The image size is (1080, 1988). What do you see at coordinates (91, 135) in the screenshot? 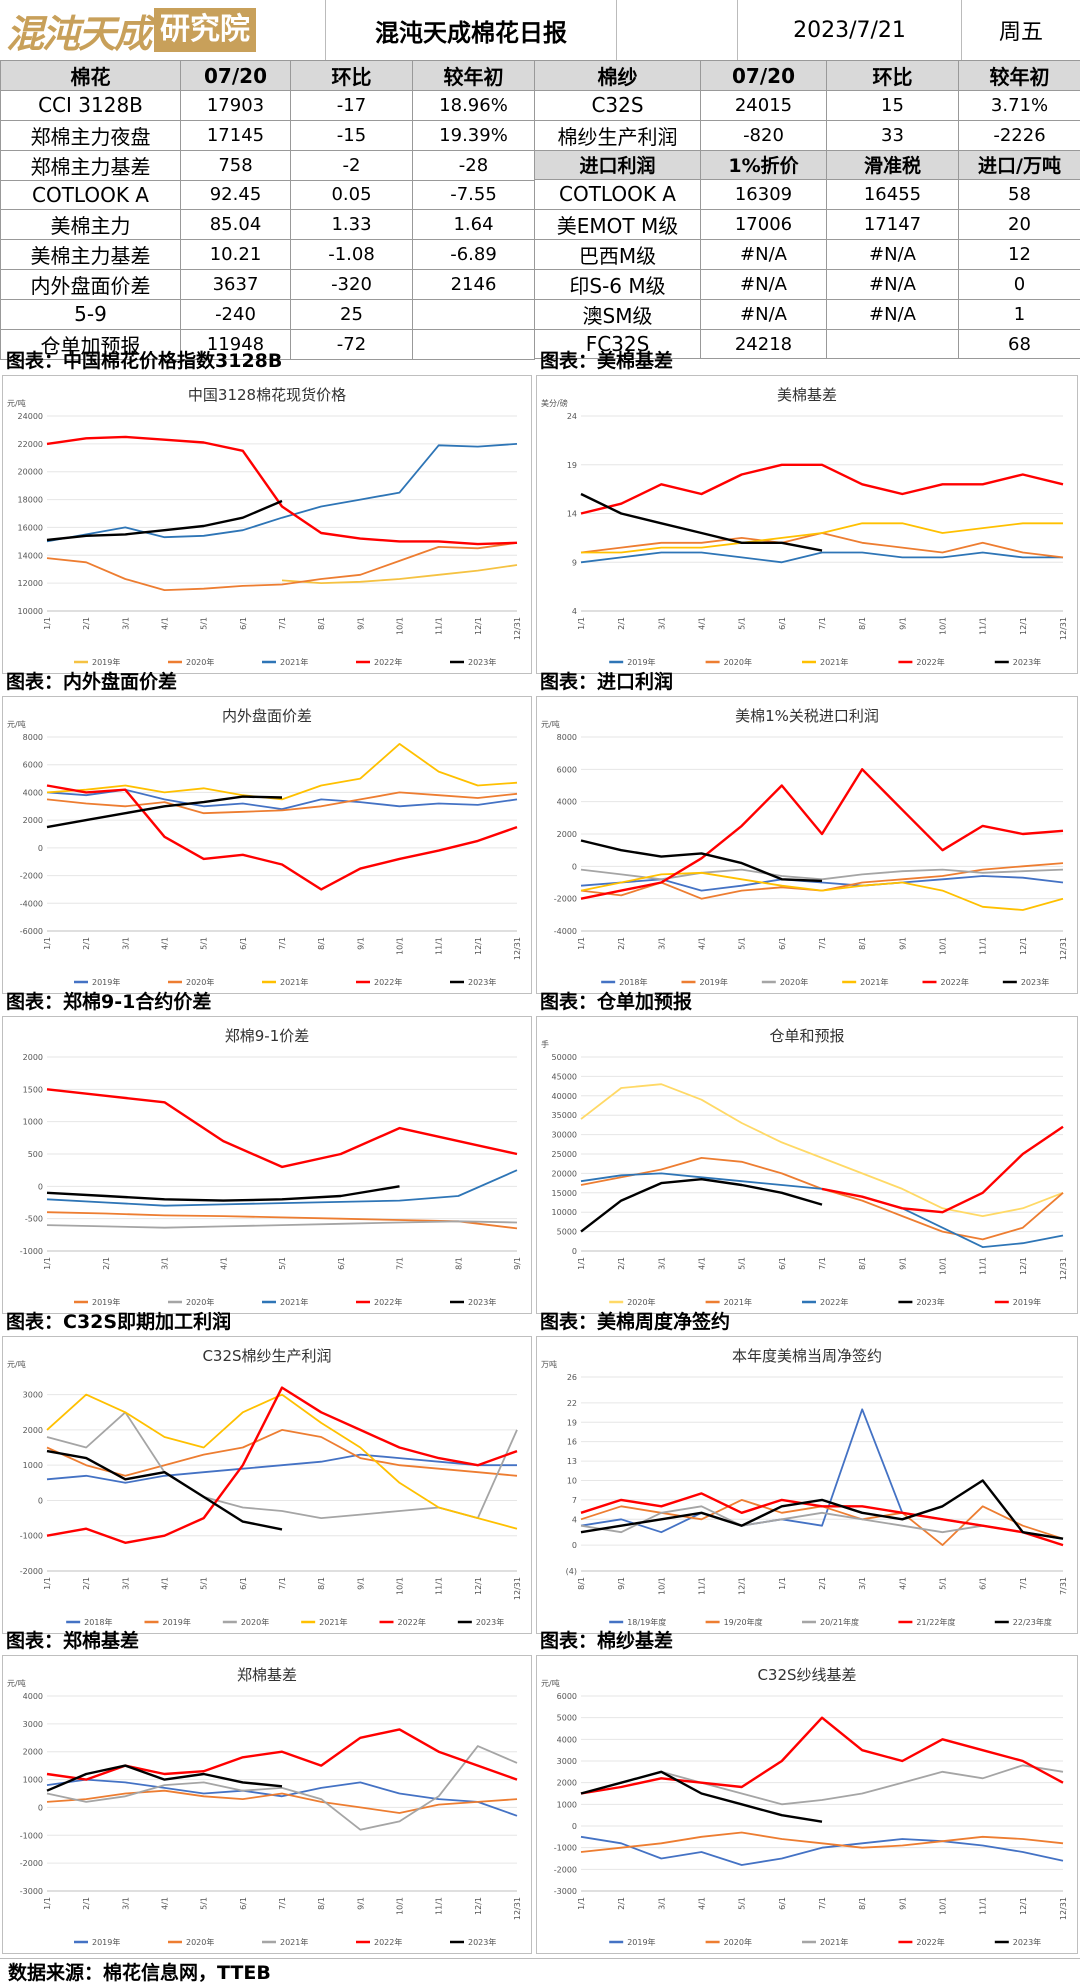
I see `row-label: 郑棉主力夜盘` at bounding box center [91, 135].